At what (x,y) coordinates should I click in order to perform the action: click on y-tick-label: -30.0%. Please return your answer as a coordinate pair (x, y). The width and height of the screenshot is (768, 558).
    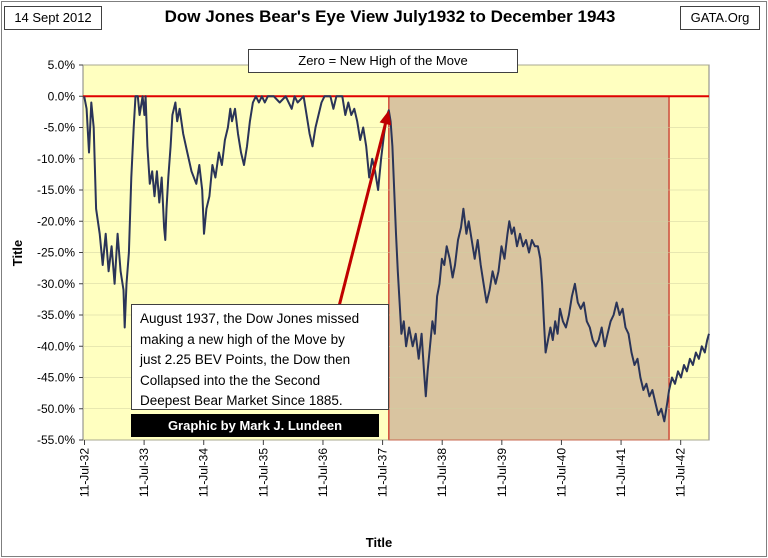
    Looking at the image, I should click on (56, 284).